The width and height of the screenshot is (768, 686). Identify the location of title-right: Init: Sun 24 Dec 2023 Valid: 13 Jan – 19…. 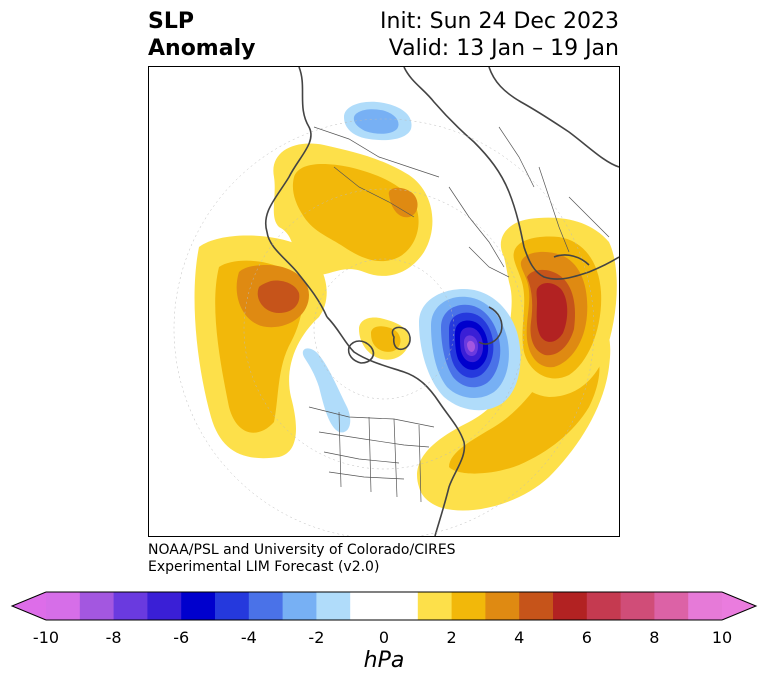
(499, 35).